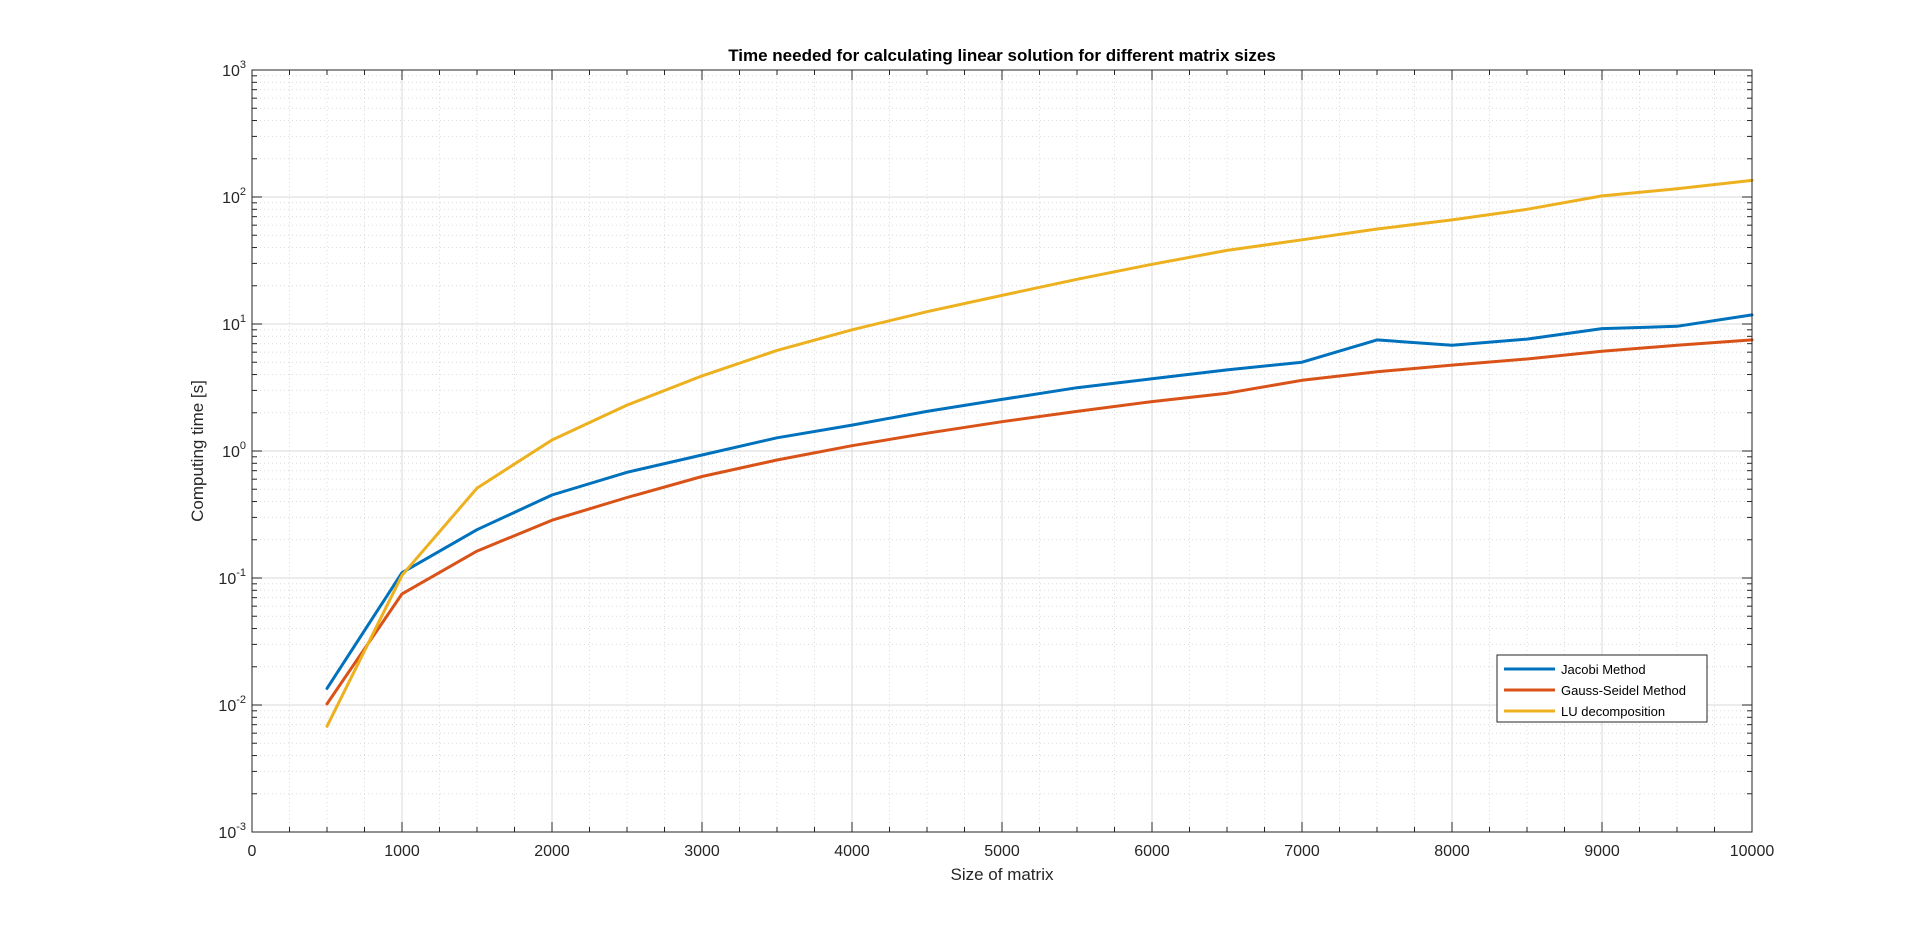 The height and width of the screenshot is (926, 1920). Describe the element at coordinates (1602, 851) in the screenshot. I see `x-tick-label: 9000` at that location.